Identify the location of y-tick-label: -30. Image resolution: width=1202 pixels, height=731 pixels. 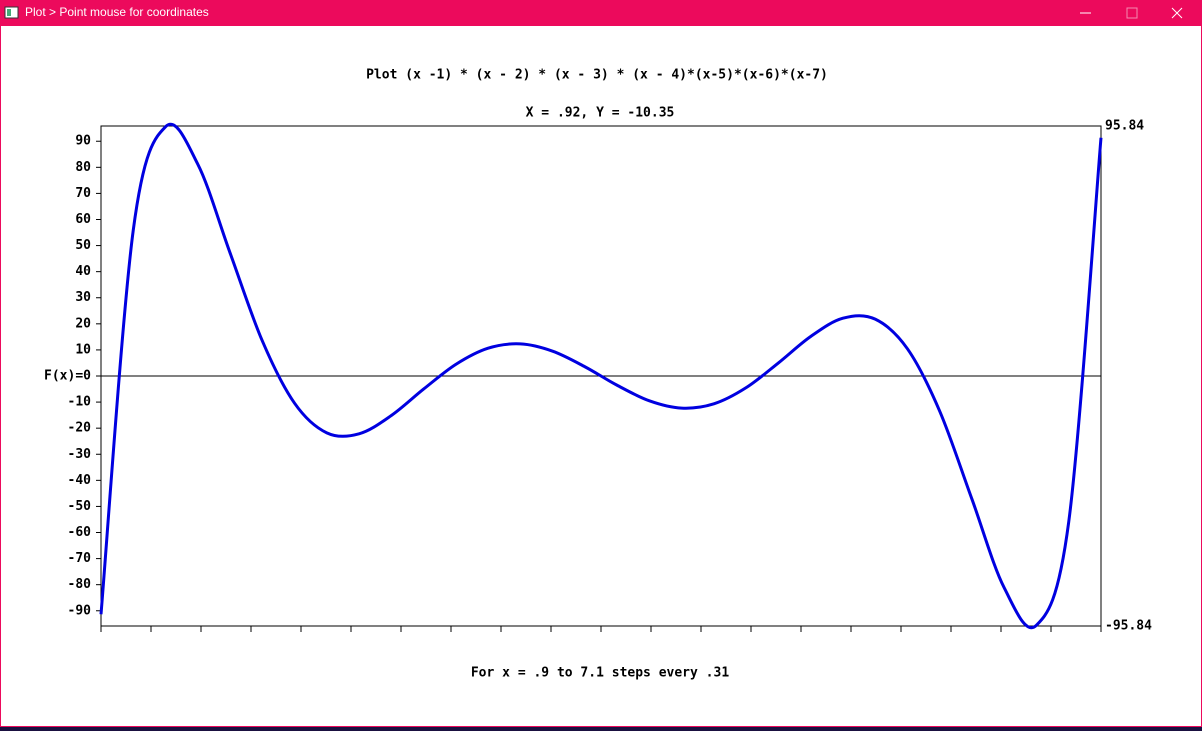
(80, 454).